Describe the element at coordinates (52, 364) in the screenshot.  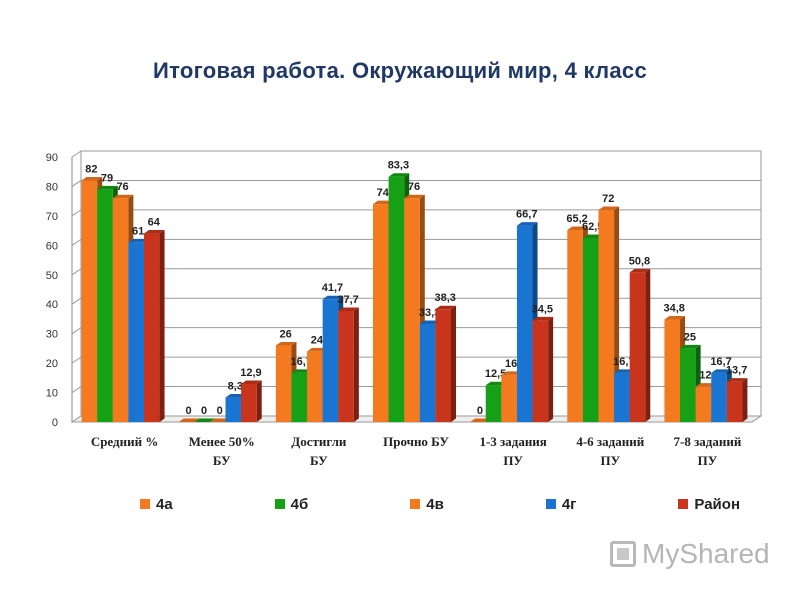
I see `y-tick-label: 20` at that location.